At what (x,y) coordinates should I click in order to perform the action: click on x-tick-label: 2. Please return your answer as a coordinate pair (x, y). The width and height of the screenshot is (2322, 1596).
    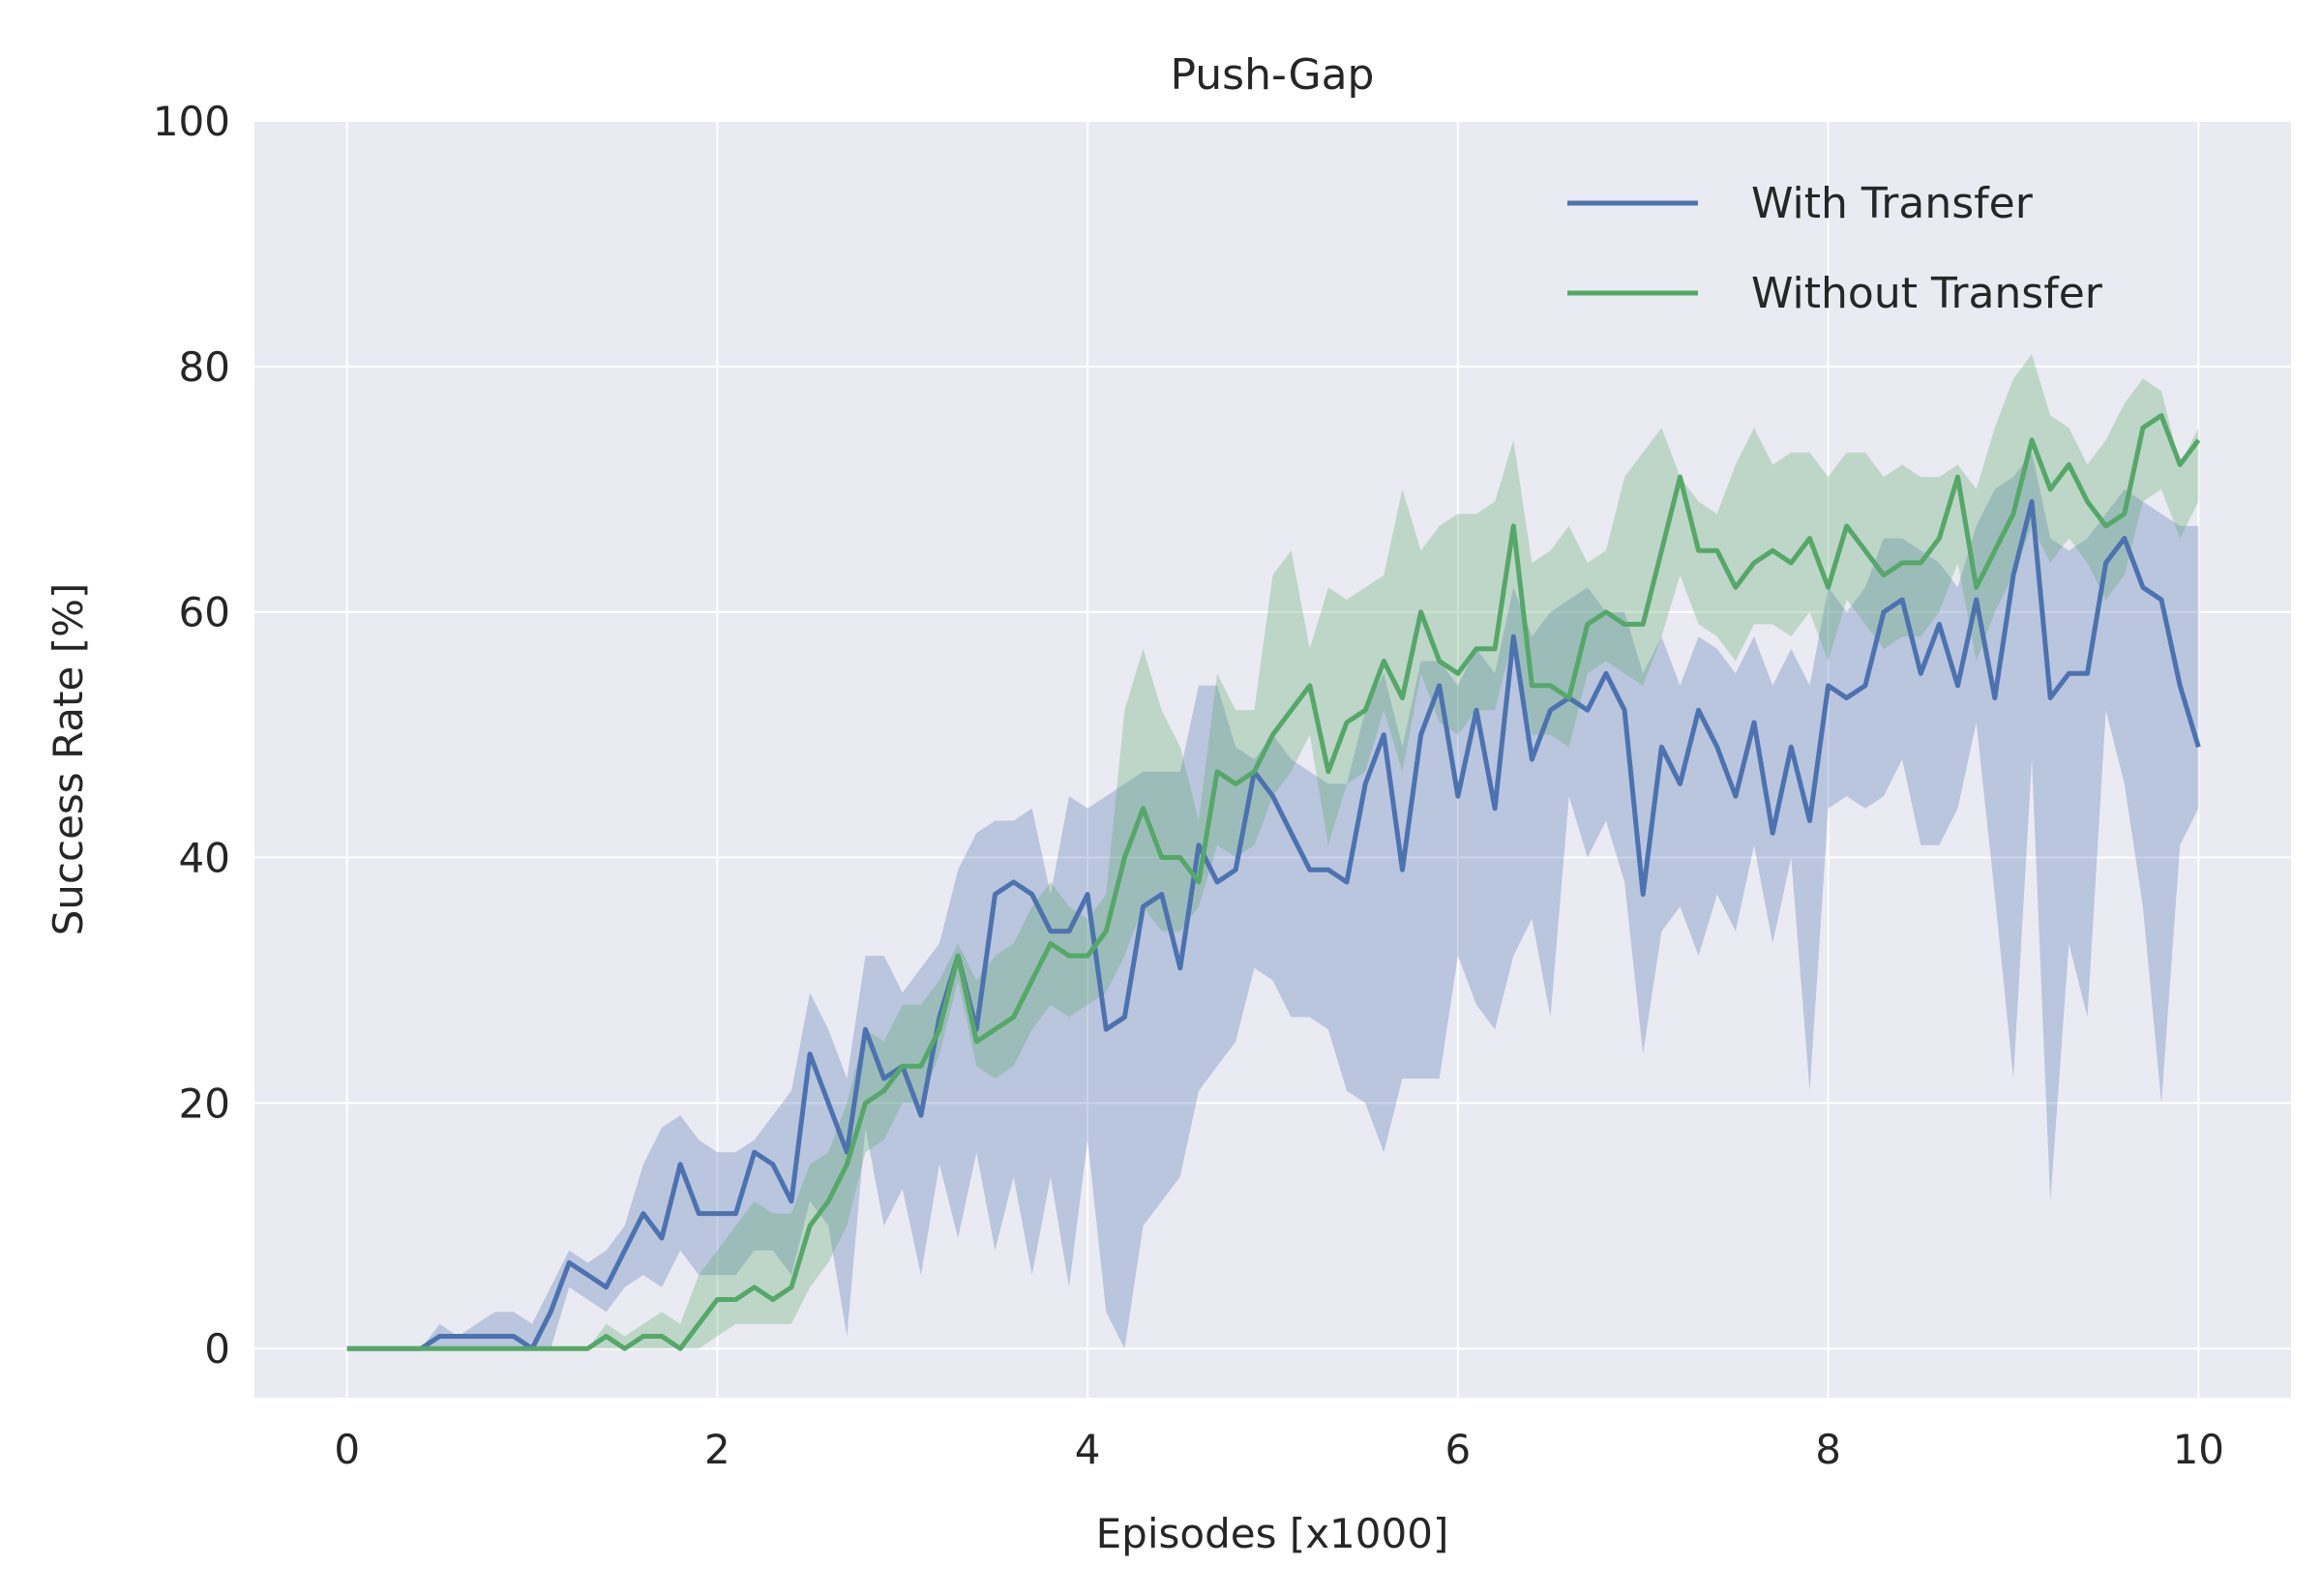
    Looking at the image, I should click on (717, 1449).